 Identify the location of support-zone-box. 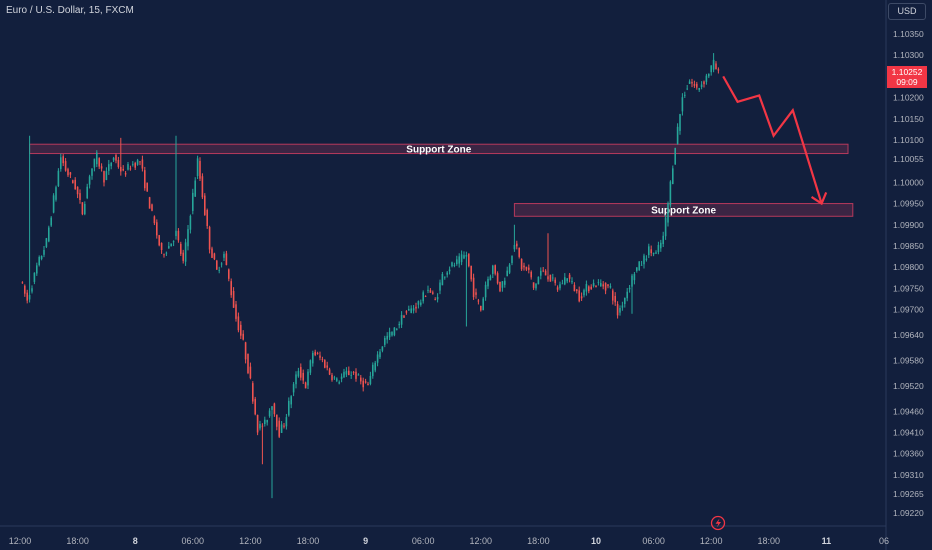
(683, 210).